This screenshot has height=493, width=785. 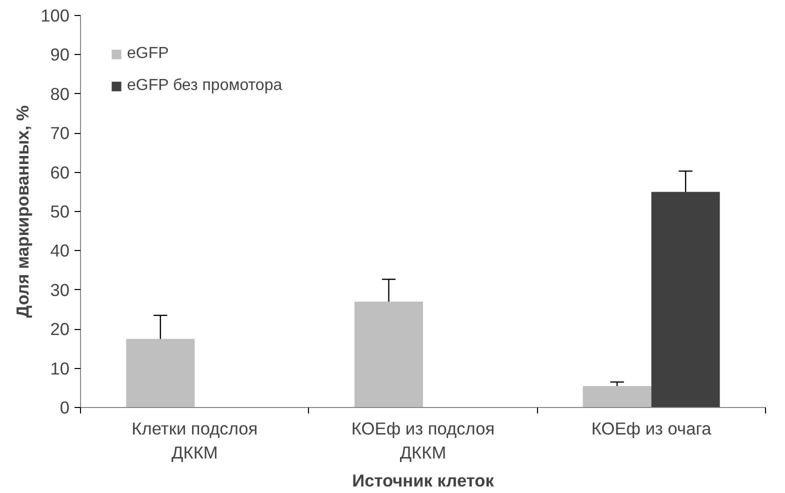 What do you see at coordinates (60, 290) in the screenshot?
I see `y-tick-label: 30` at bounding box center [60, 290].